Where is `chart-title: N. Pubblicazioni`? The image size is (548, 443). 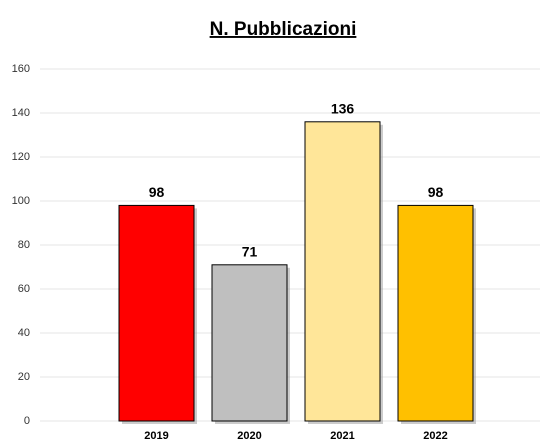
chart-title: N. Pubblicazioni is located at coordinates (283, 29).